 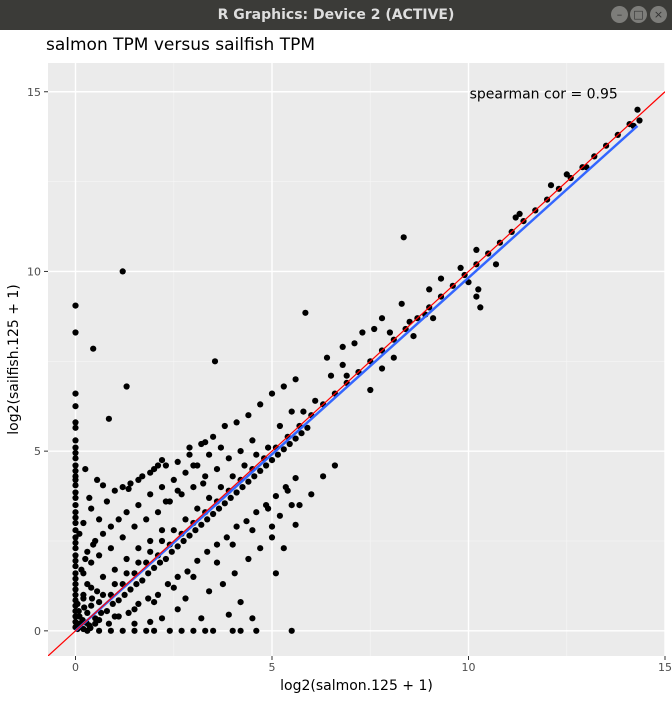 I want to click on y-tick-label: 5, so click(x=37, y=451).